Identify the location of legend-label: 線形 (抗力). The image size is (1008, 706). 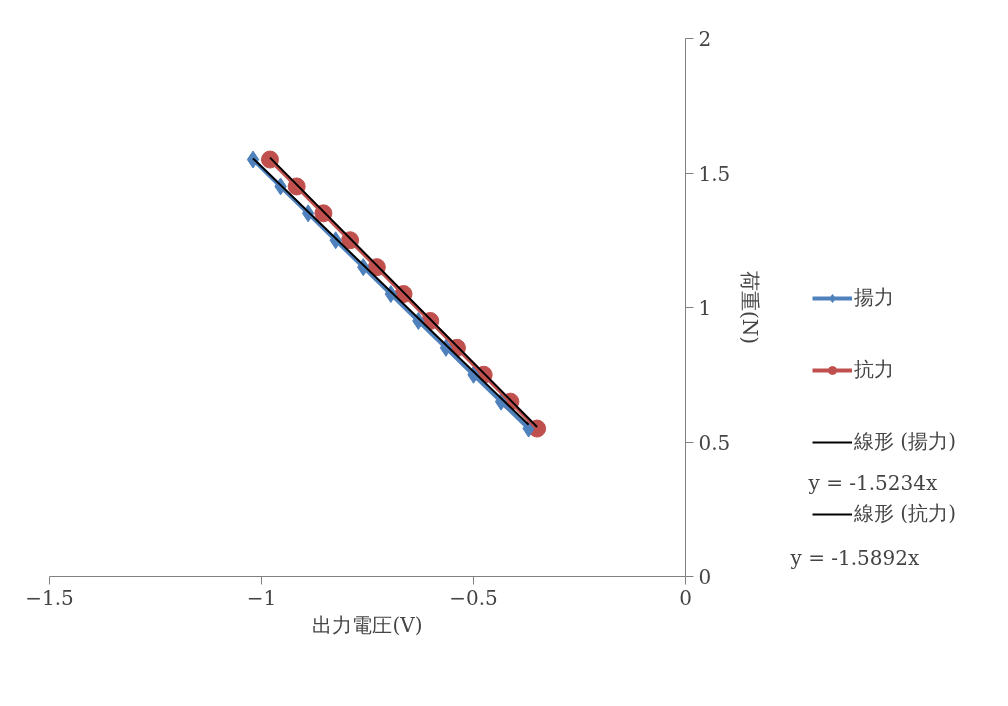
(905, 513).